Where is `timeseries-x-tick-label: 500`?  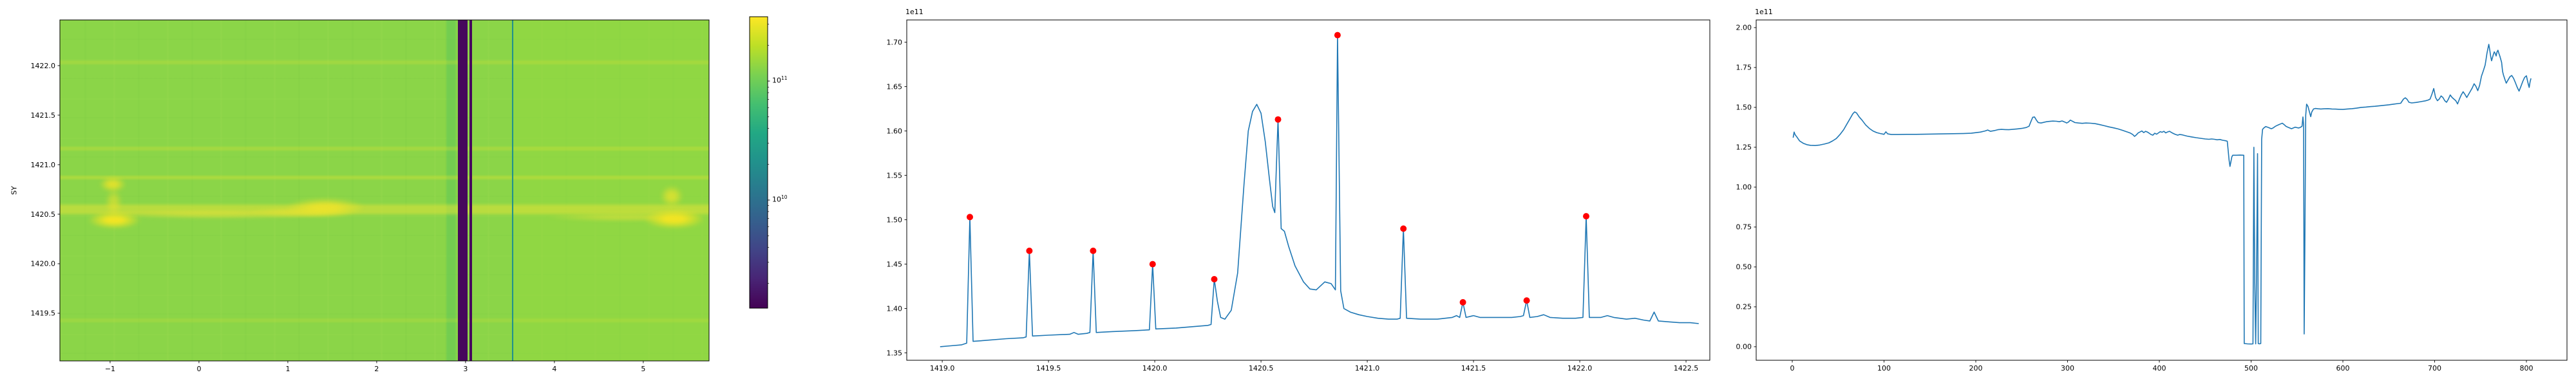
timeseries-x-tick-label: 500 is located at coordinates (2251, 368).